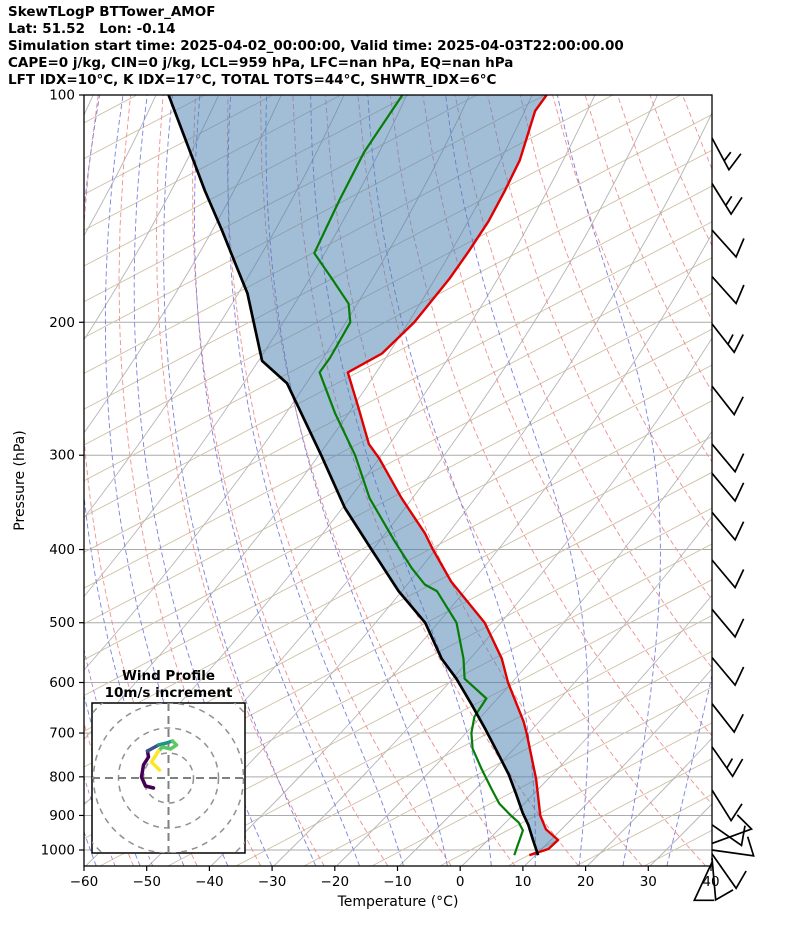  I want to click on y-tick-labels: 100 200 300 400 500 600 700 800 900 1000, so click(62, 473).